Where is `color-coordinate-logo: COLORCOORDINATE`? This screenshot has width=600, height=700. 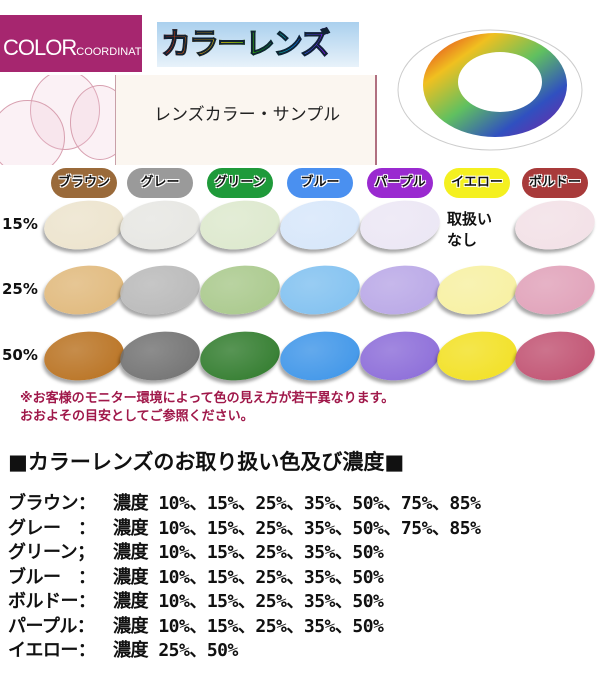
color-coordinate-logo: COLORCOORDINATE is located at coordinates (74, 43).